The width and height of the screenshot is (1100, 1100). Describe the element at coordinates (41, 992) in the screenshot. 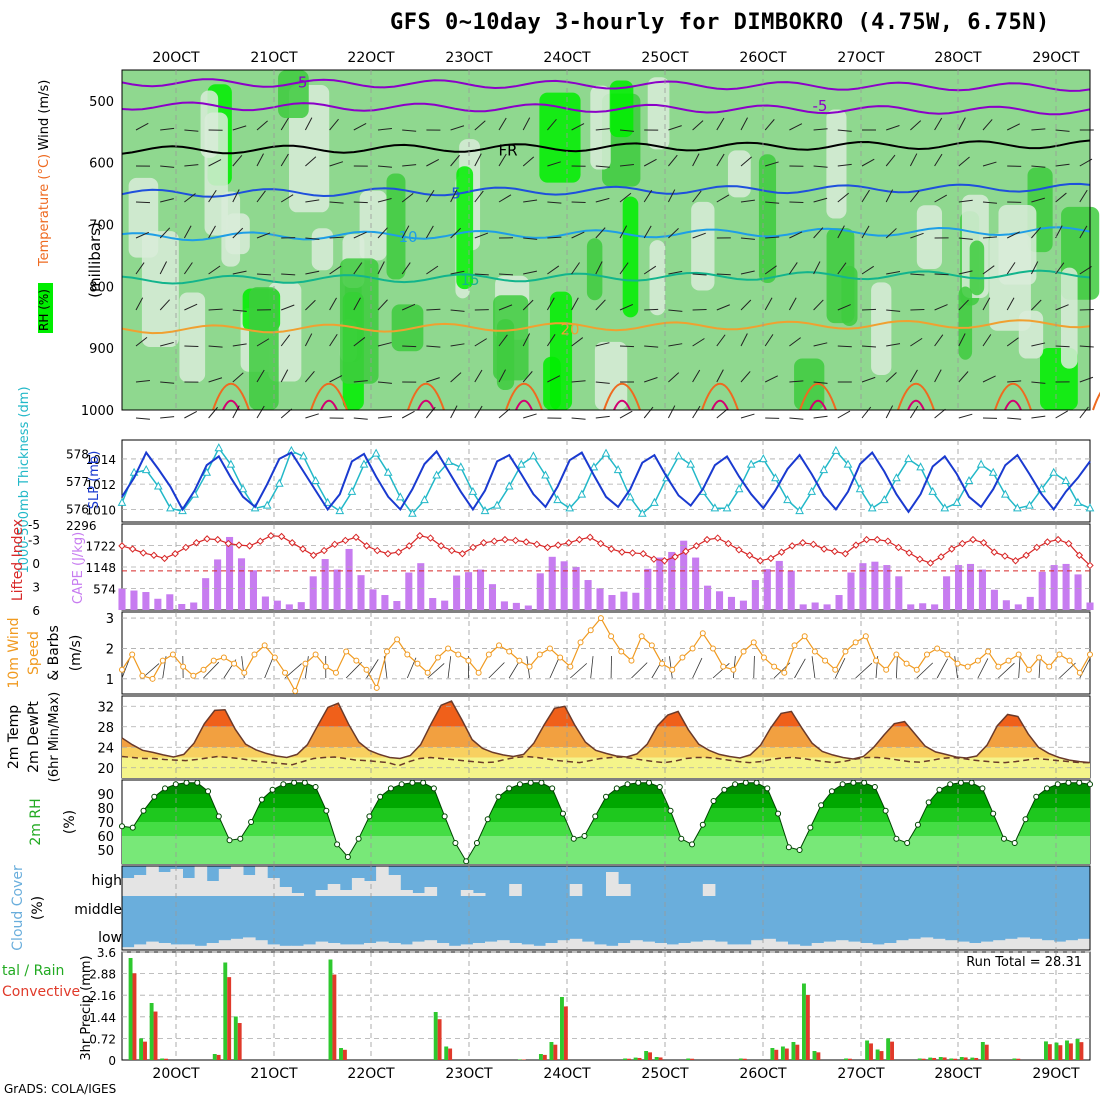

I see `precip-legend-convective: Convective` at that location.